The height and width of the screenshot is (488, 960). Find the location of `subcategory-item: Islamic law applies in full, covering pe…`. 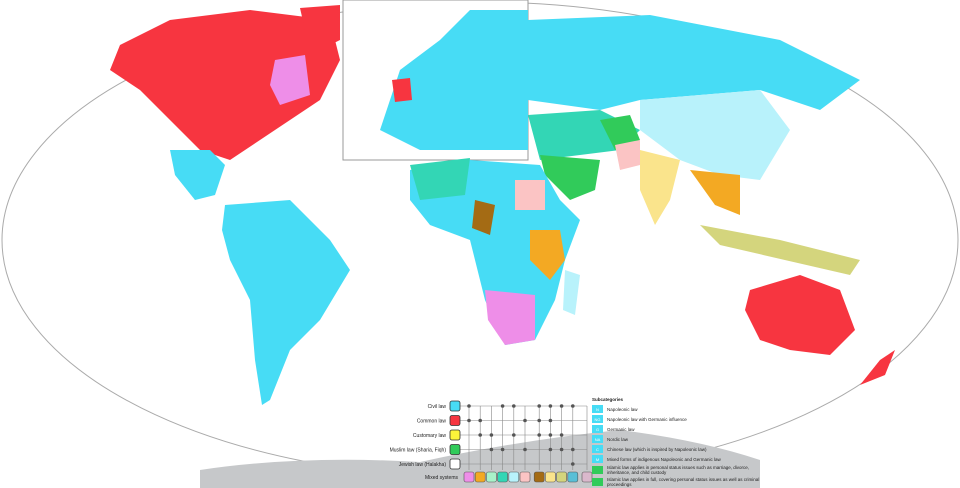

subcategory-item: Islamic law applies in full, covering pe… is located at coordinates (677, 482).